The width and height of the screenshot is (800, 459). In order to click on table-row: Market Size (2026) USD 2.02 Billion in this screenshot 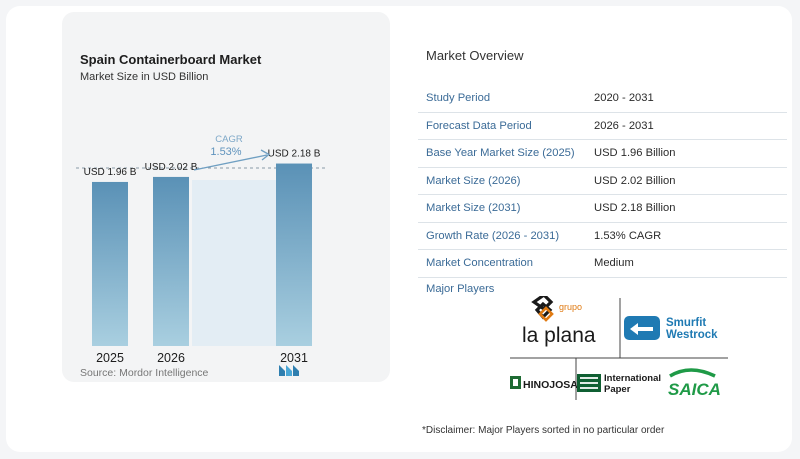, I will do `click(602, 181)`.